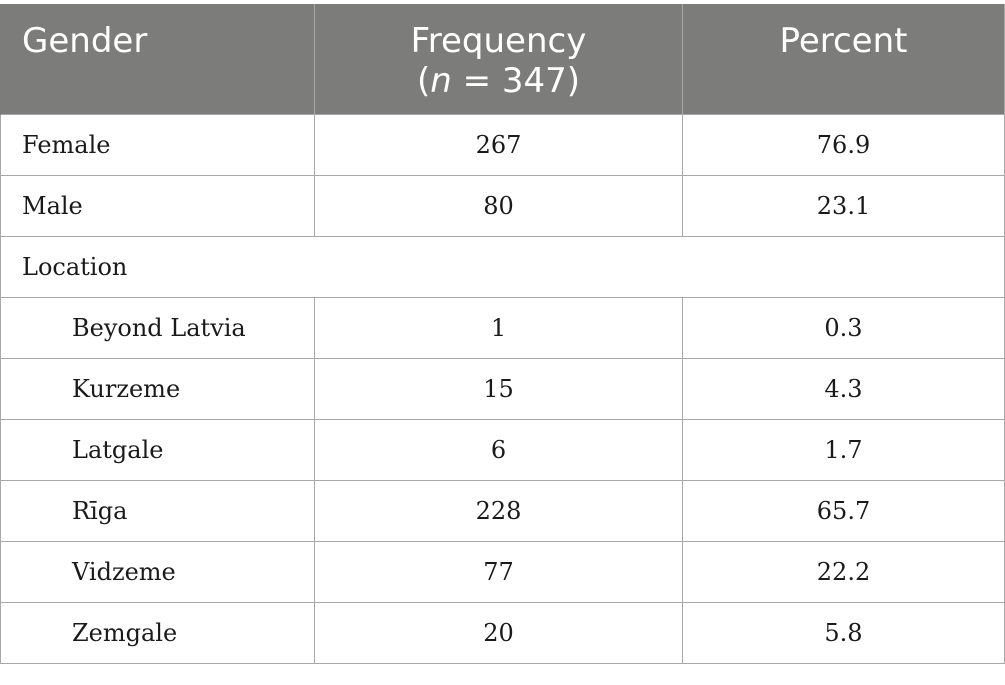 The width and height of the screenshot is (1005, 685). Describe the element at coordinates (157, 389) in the screenshot. I see `row-label: Kurzeme` at that location.